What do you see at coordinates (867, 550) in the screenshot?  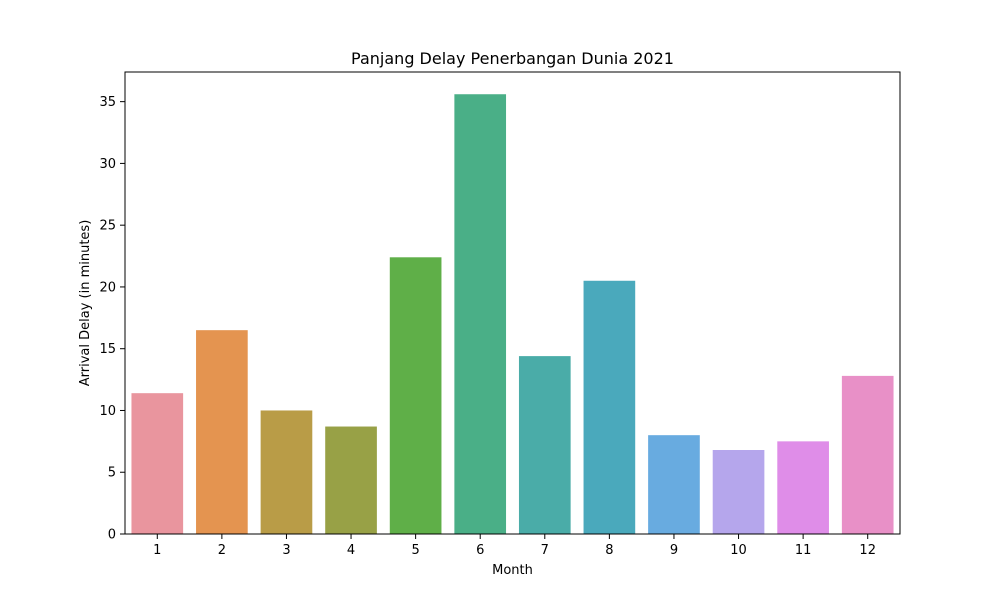 I see `x-tick-label: 12` at bounding box center [867, 550].